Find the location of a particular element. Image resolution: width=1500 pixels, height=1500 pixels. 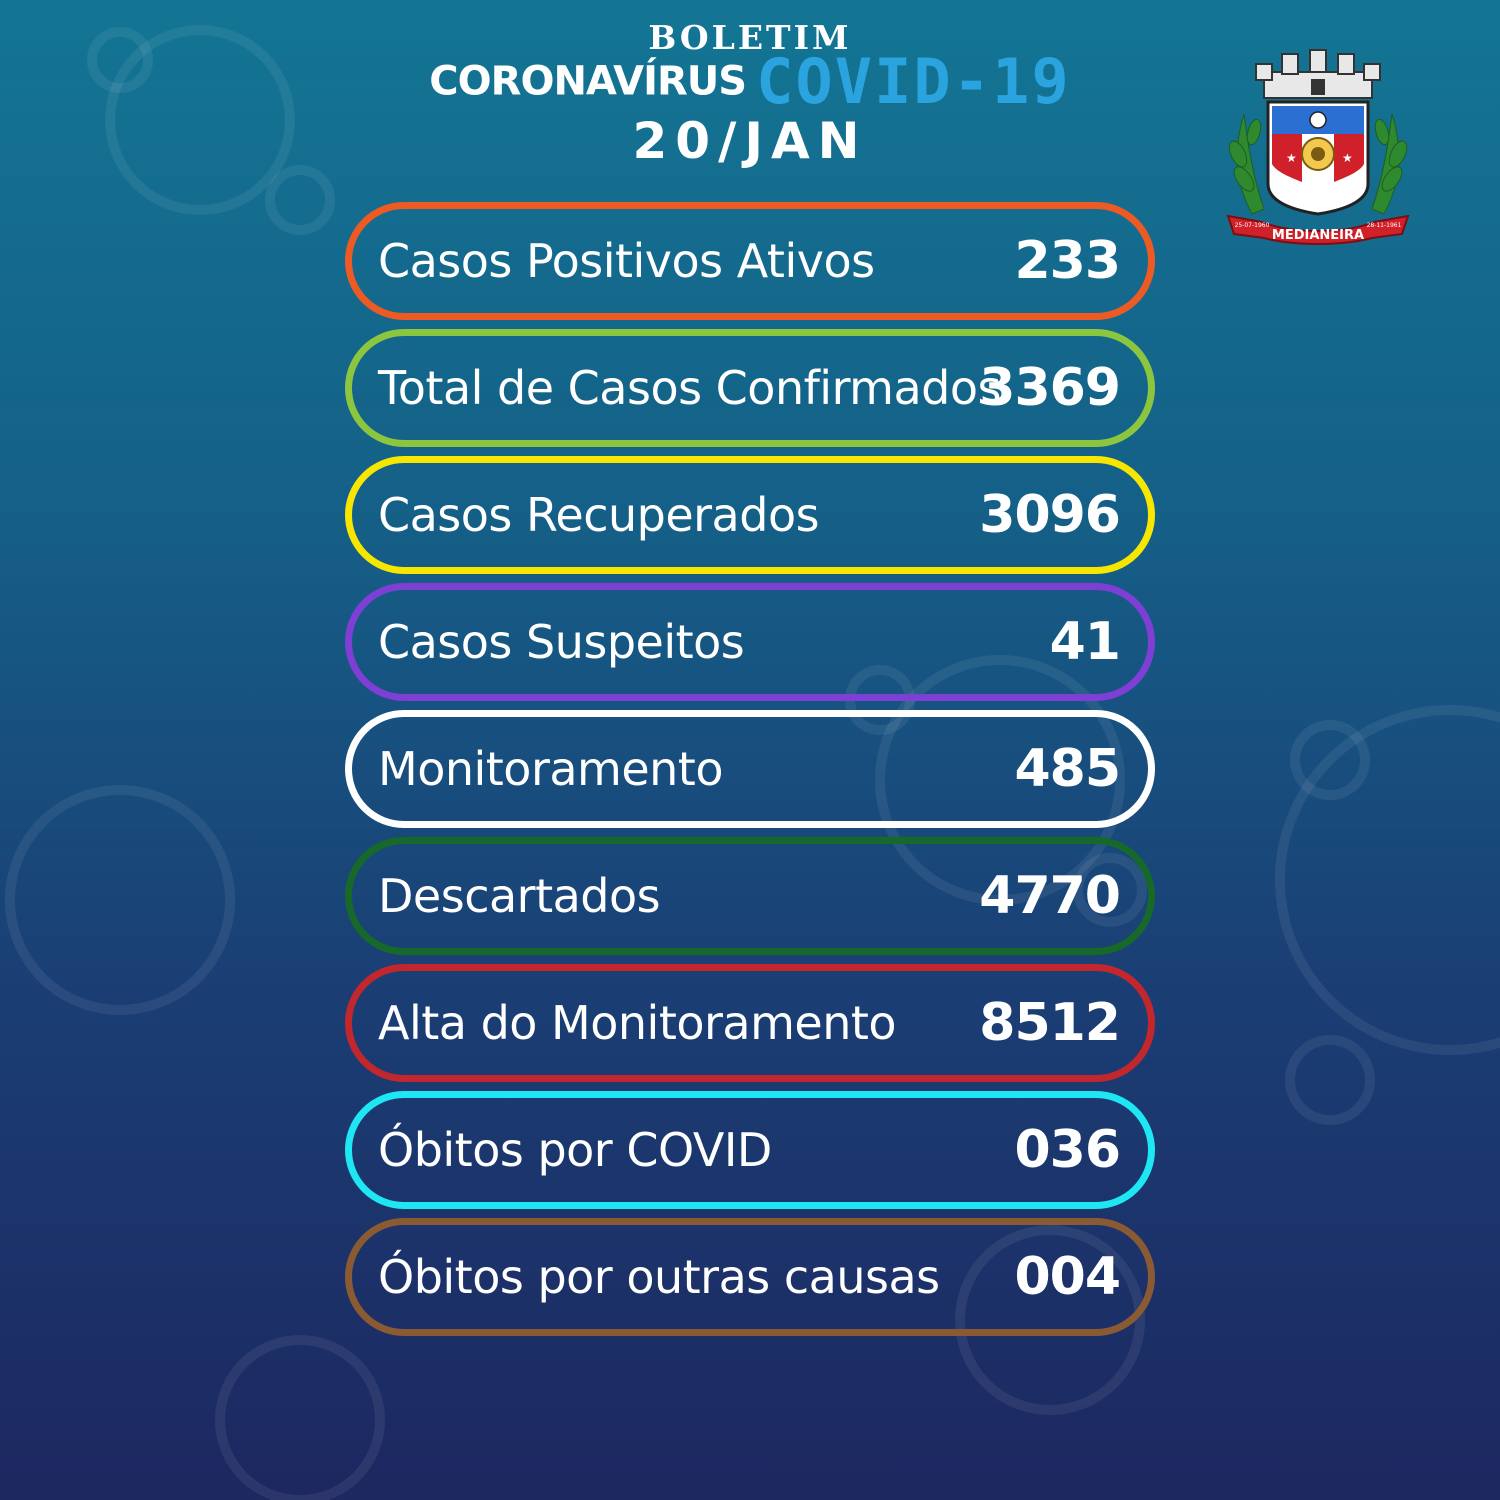

title-line: CORONAVÍRUS COVID-19 is located at coordinates (750, 81).